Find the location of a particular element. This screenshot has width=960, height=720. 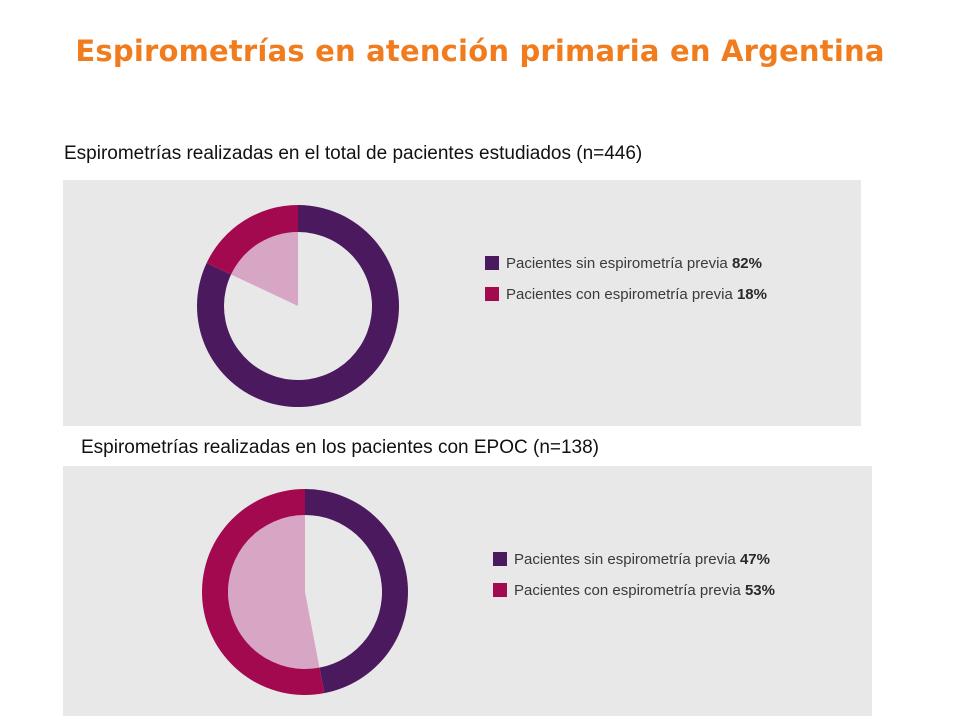

chart-2-slice-sin is located at coordinates (356, 591).